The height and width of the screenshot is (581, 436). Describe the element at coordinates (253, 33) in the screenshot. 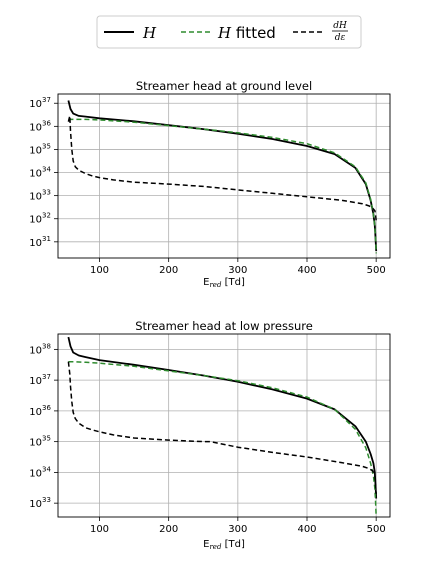

I see `legend-label-h-fitted-suffix: fitted` at that location.